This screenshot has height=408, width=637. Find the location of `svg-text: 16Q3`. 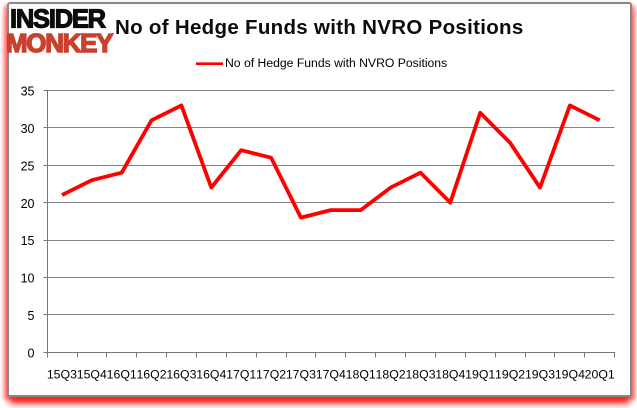

svg-text: 16Q3 is located at coordinates (181, 375).